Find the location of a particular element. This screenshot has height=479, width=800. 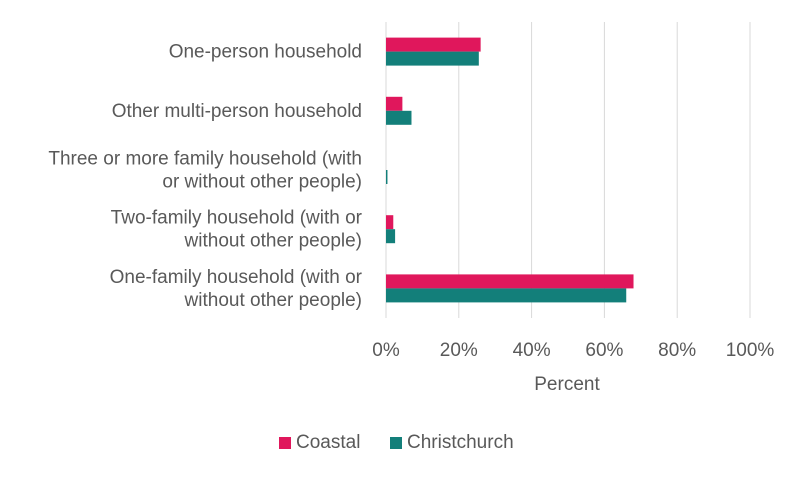

x-axis-title: Percent is located at coordinates (567, 384).